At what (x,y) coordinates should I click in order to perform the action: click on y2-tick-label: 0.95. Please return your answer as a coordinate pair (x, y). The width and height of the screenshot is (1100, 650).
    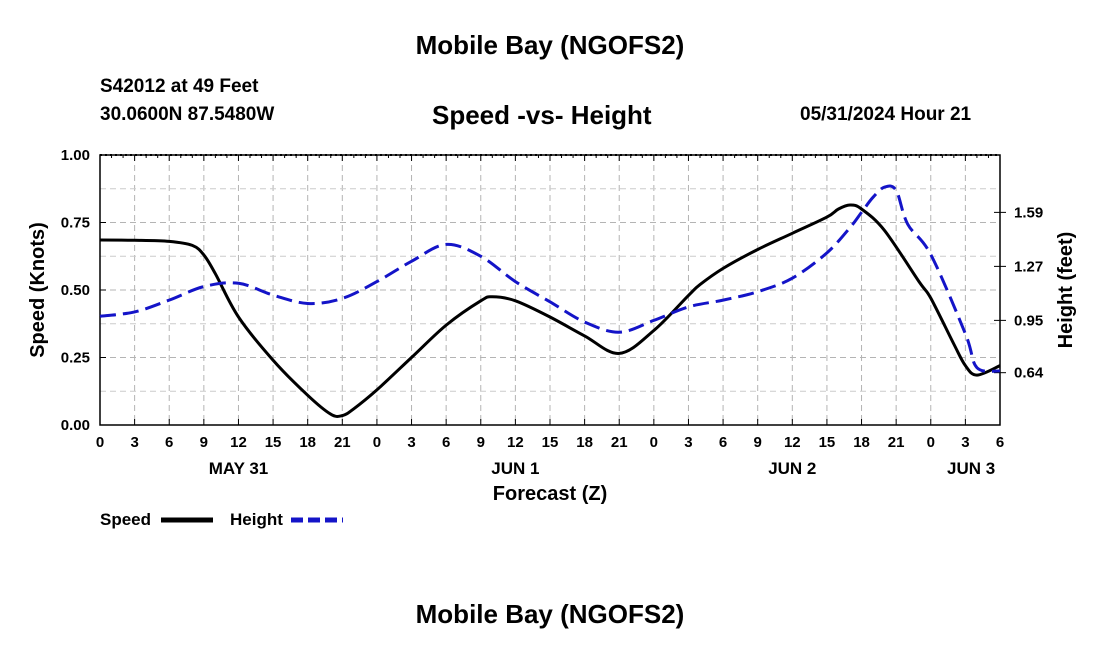
    Looking at the image, I should click on (1028, 320).